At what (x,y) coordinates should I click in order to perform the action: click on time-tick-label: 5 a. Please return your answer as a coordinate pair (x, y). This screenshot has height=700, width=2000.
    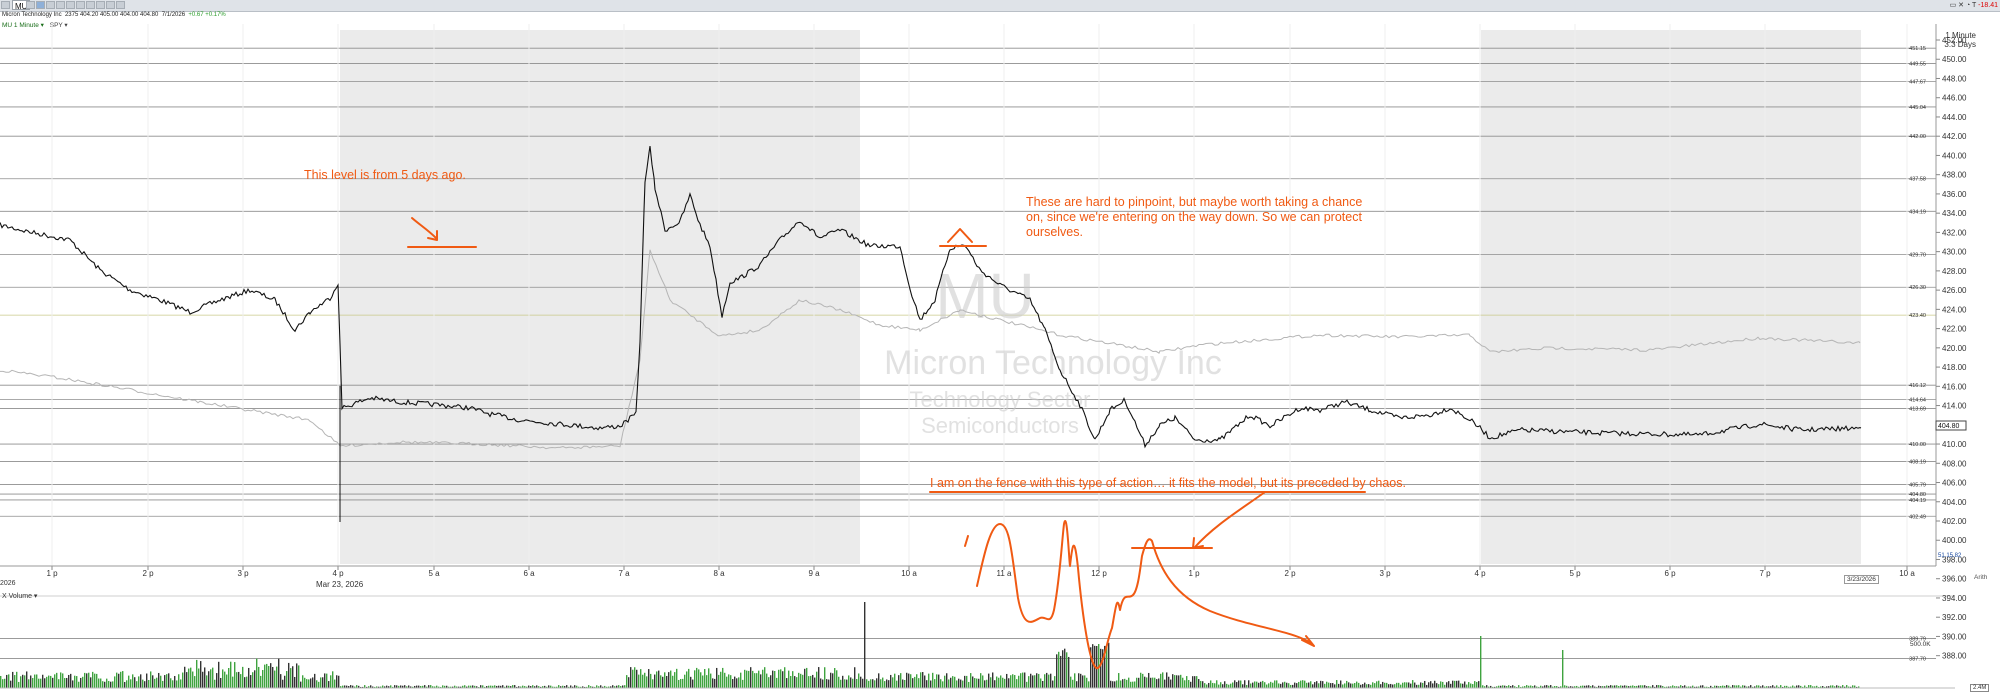
    Looking at the image, I should click on (434, 573).